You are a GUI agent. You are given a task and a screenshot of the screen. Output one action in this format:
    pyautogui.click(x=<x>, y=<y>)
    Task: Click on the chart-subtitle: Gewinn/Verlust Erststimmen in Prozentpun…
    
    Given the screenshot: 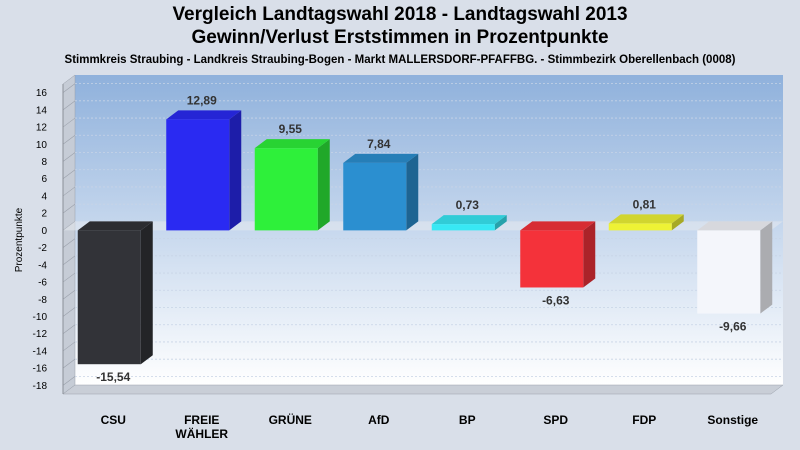 What is the action you would take?
    pyautogui.click(x=400, y=37)
    